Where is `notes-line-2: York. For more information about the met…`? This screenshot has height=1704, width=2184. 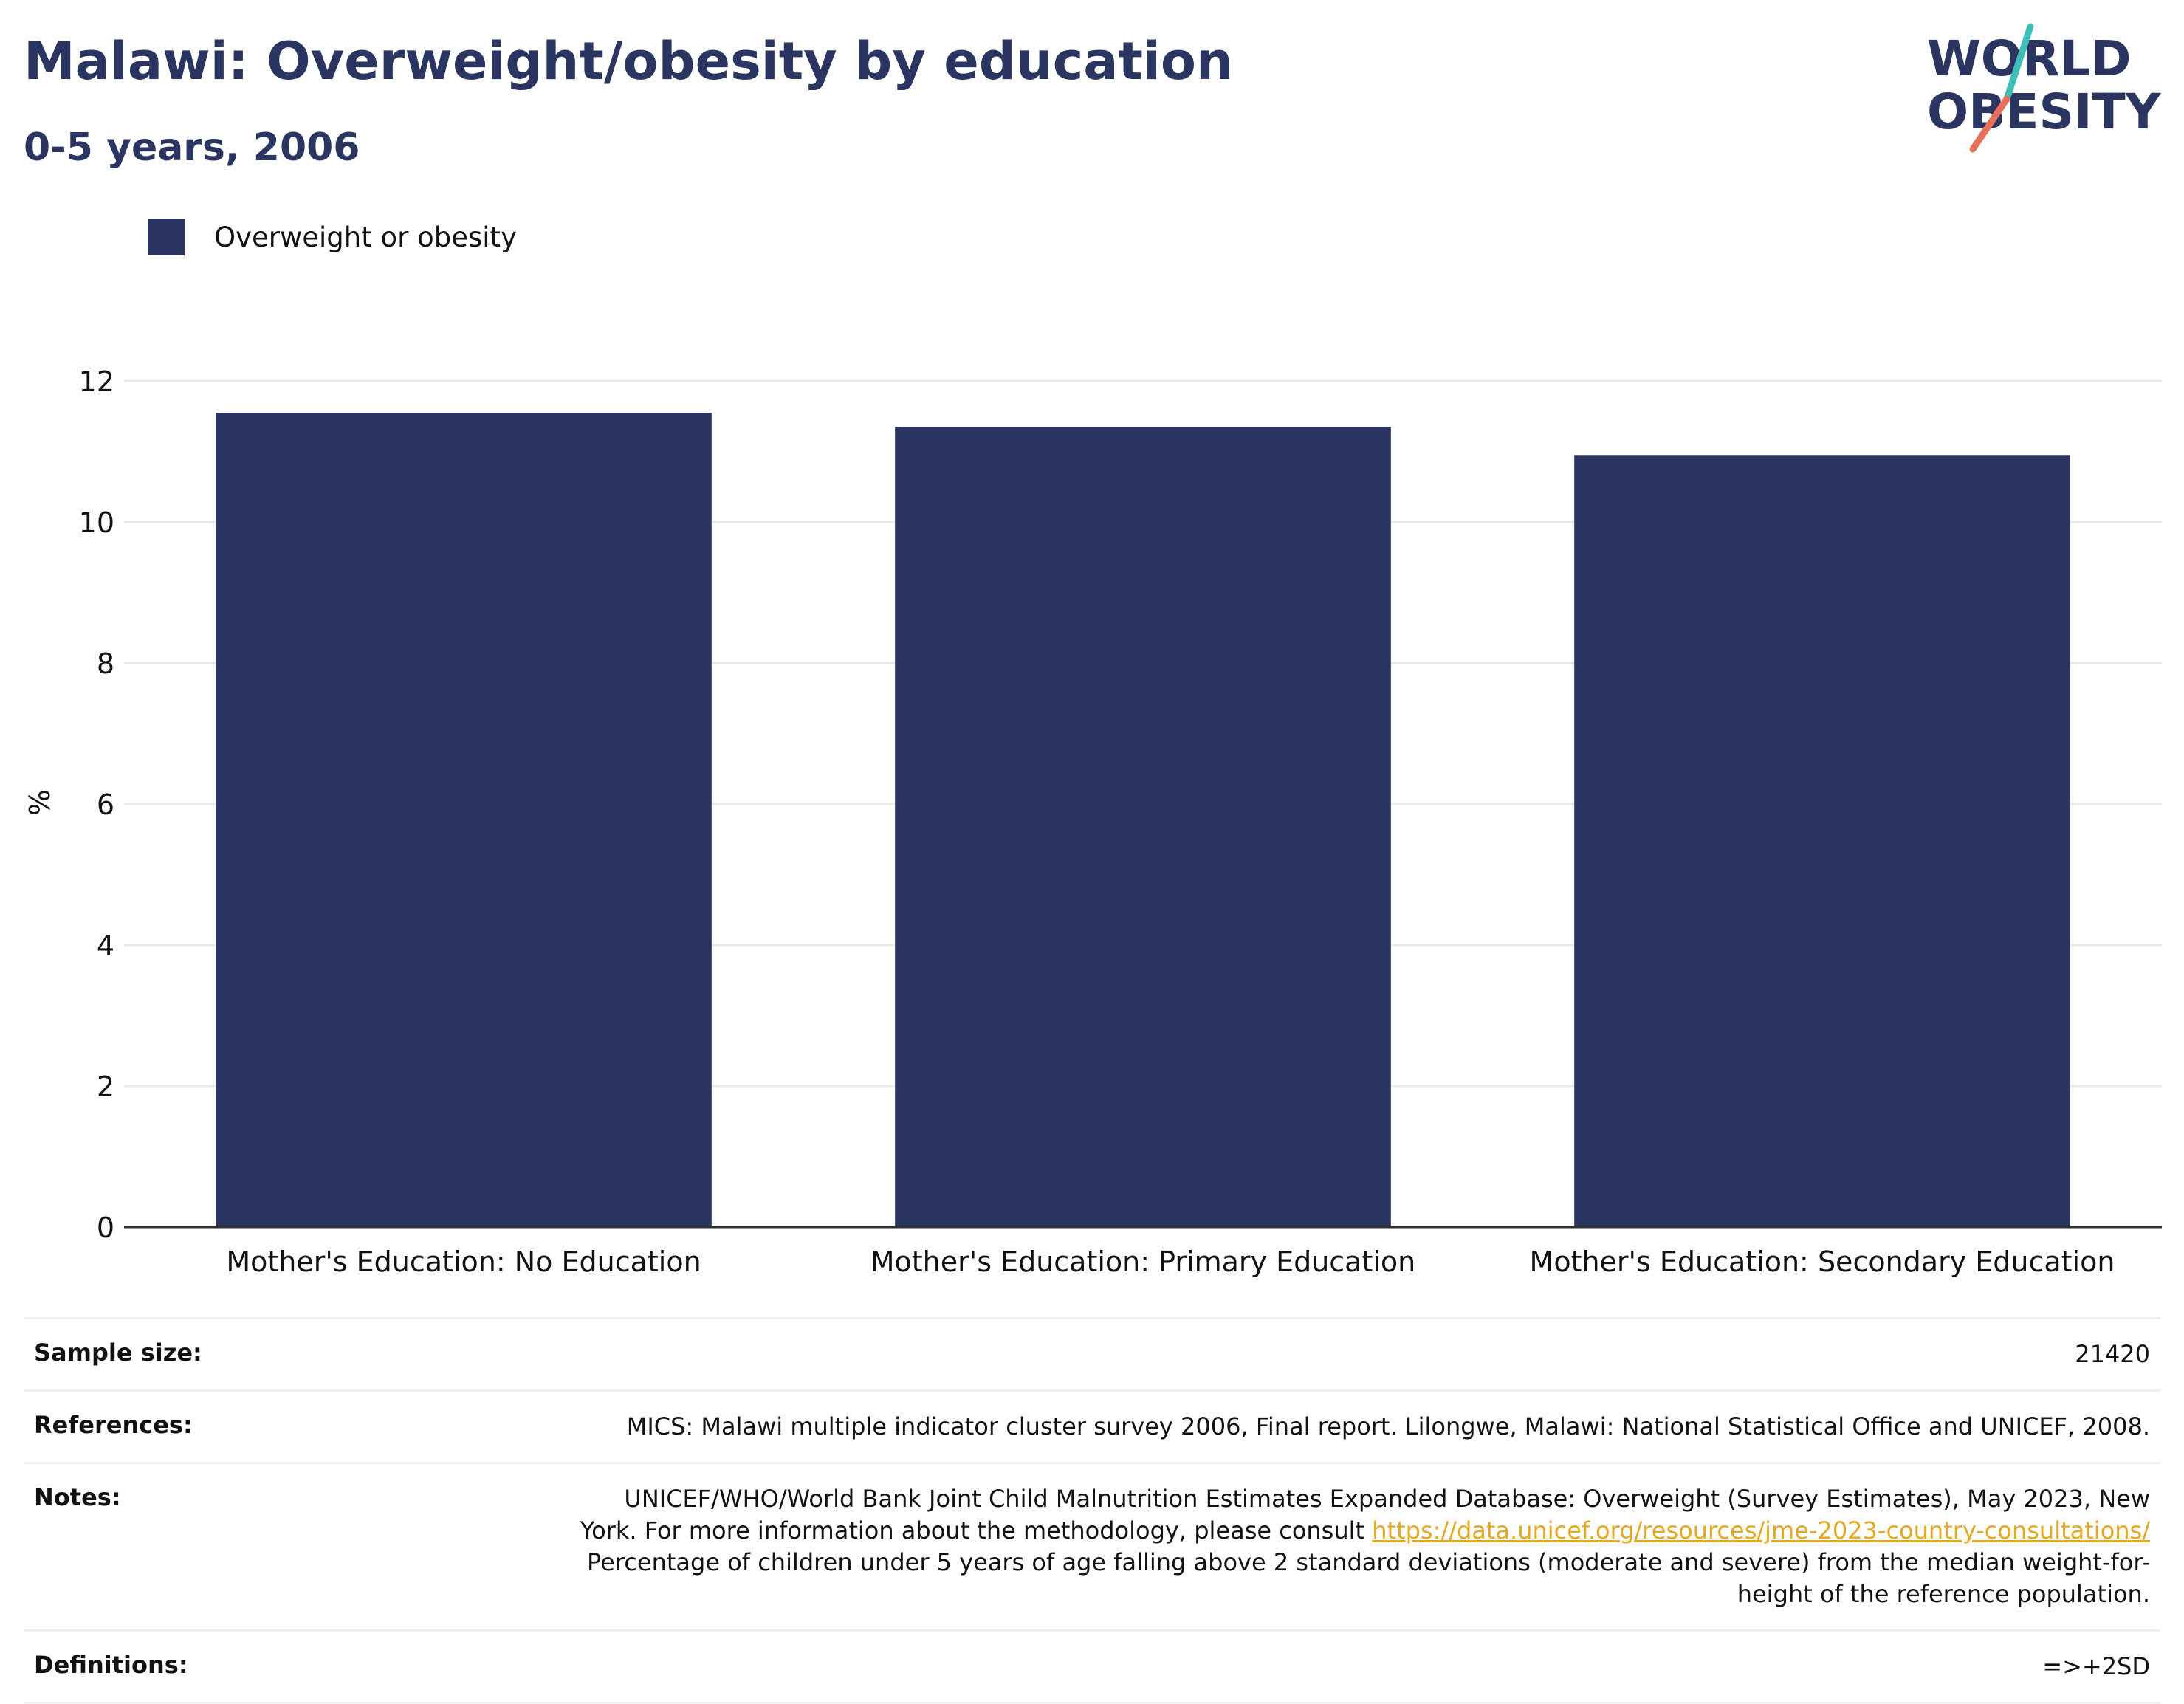
notes-line-2: York. For more information about the met… is located at coordinates (977, 1530).